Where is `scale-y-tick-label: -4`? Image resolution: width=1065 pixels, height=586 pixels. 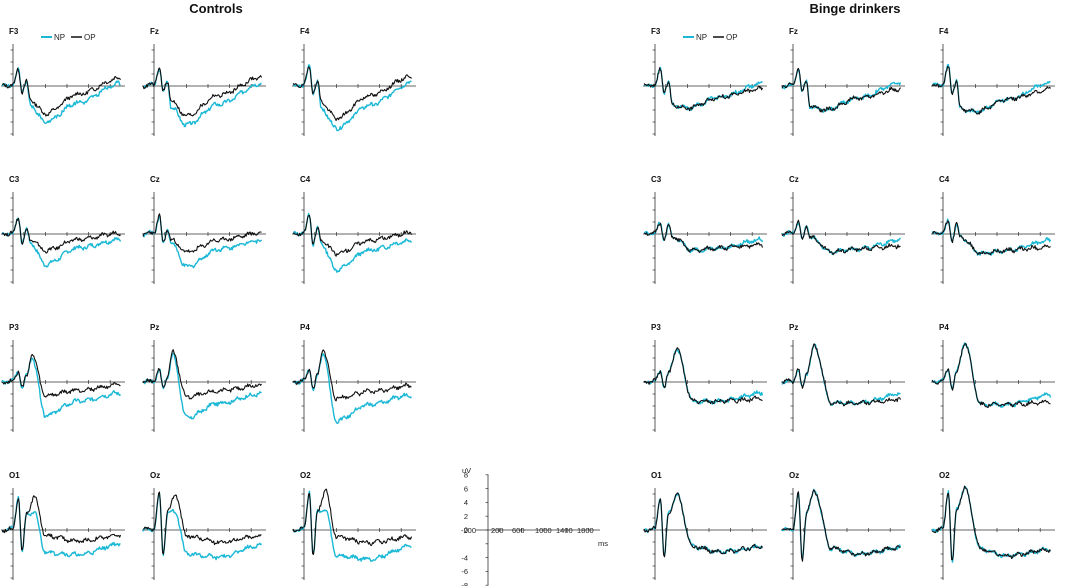 scale-y-tick-label: -4 is located at coordinates (464, 557).